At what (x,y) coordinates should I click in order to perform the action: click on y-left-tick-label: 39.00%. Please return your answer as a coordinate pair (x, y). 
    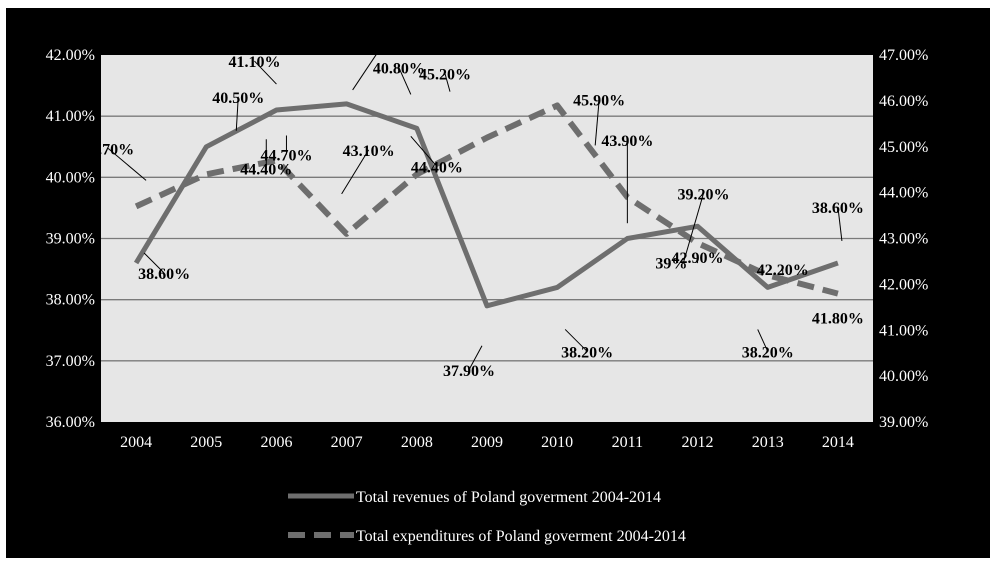
    Looking at the image, I should click on (70, 239).